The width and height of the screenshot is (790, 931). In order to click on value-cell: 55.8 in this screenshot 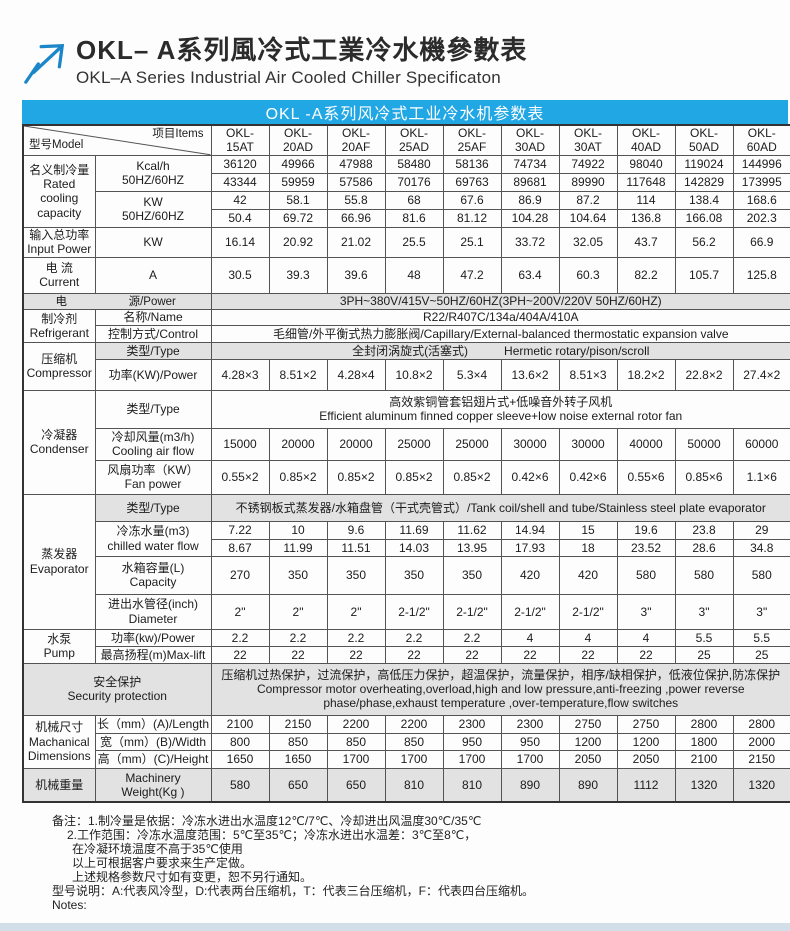, I will do `click(356, 200)`.